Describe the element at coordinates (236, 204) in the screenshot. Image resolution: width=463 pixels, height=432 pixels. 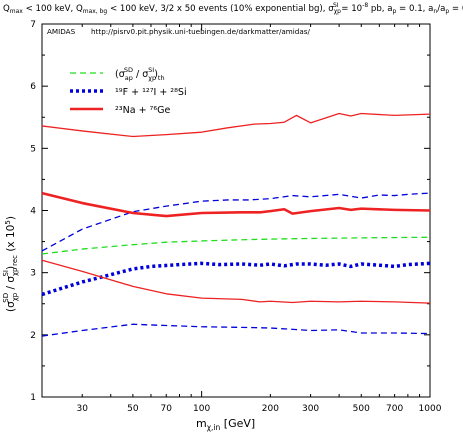
I see `series-line-nage_mid` at that location.